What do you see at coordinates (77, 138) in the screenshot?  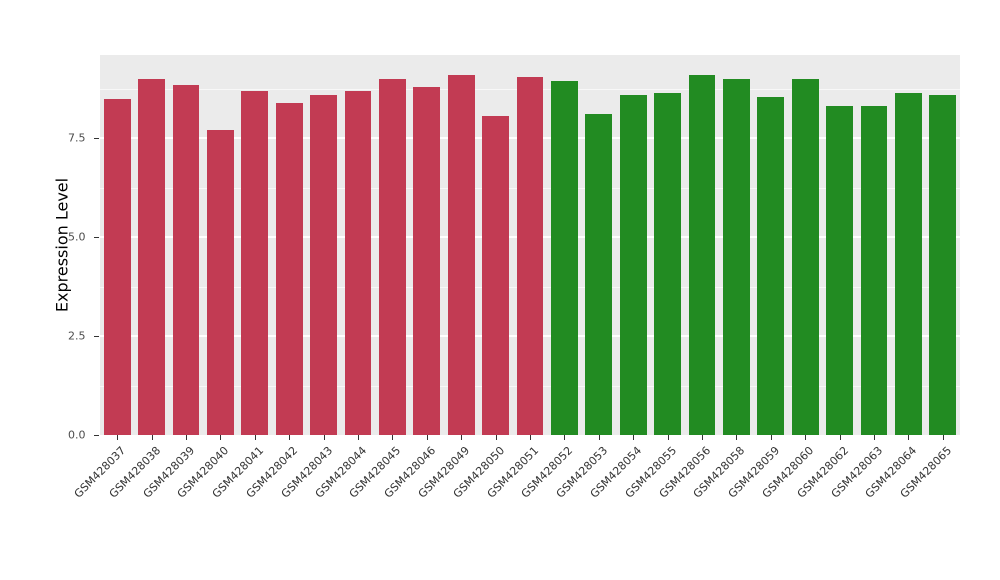 I see `y-tick-label: 7.5` at bounding box center [77, 138].